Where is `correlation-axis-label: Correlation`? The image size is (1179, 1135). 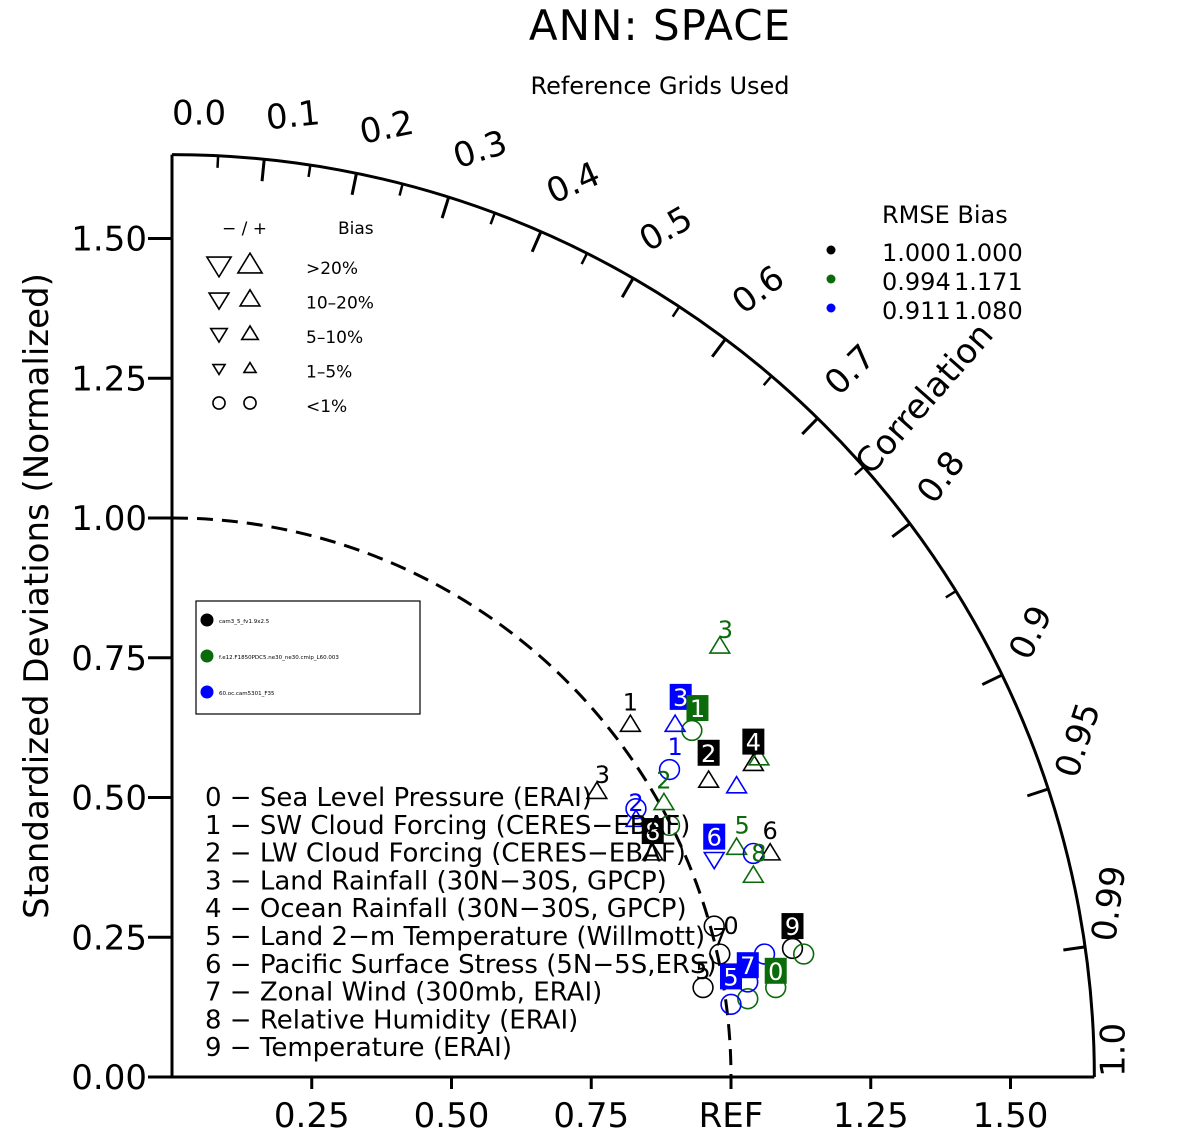 correlation-axis-label: Correlation is located at coordinates (925, 398).